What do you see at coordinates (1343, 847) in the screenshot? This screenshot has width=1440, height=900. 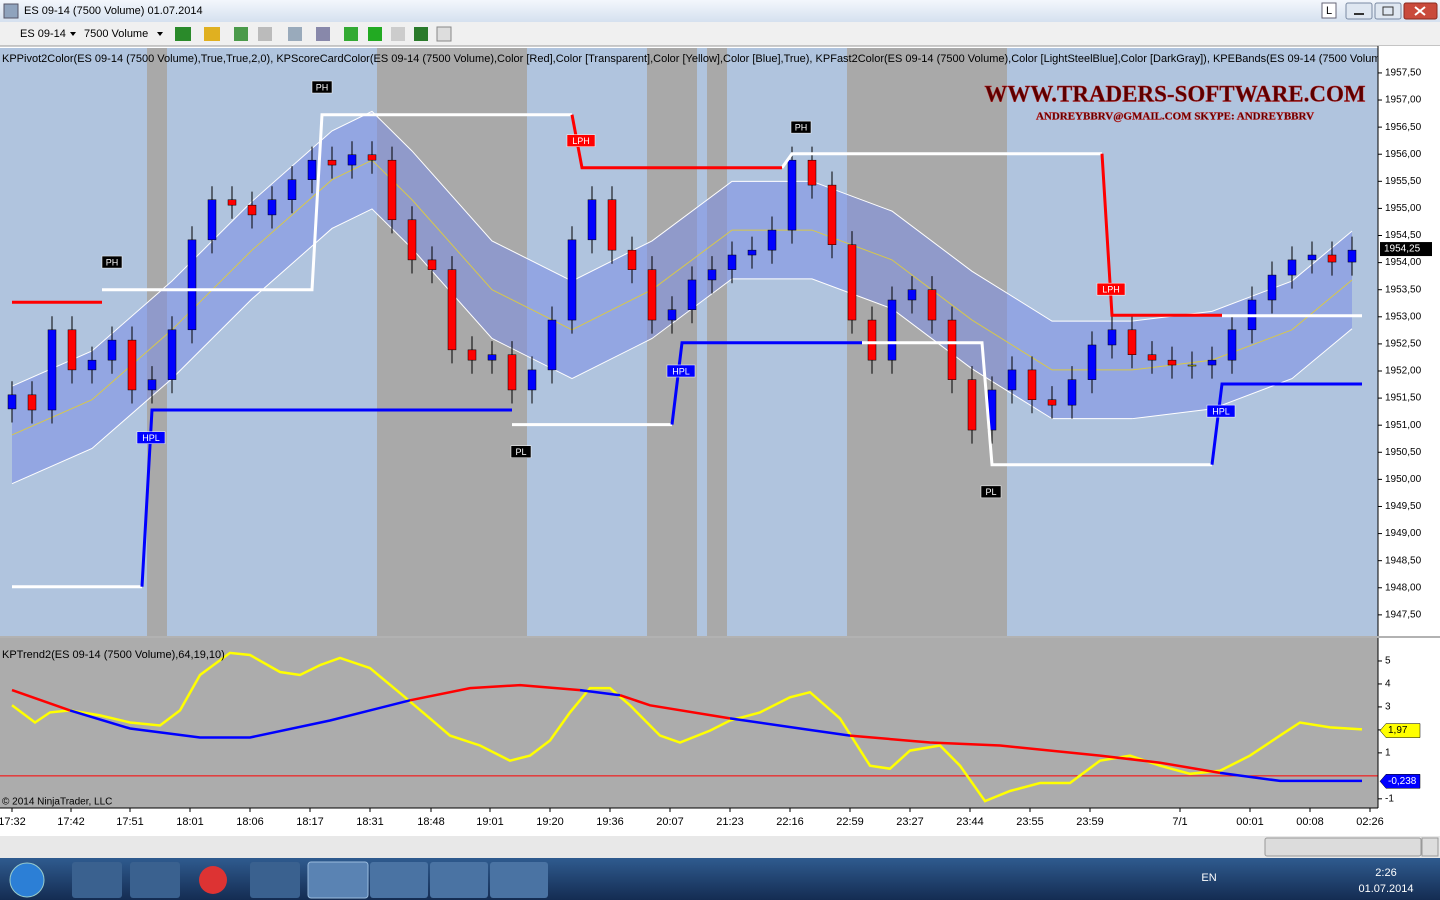 I see `scrollbar` at bounding box center [1343, 847].